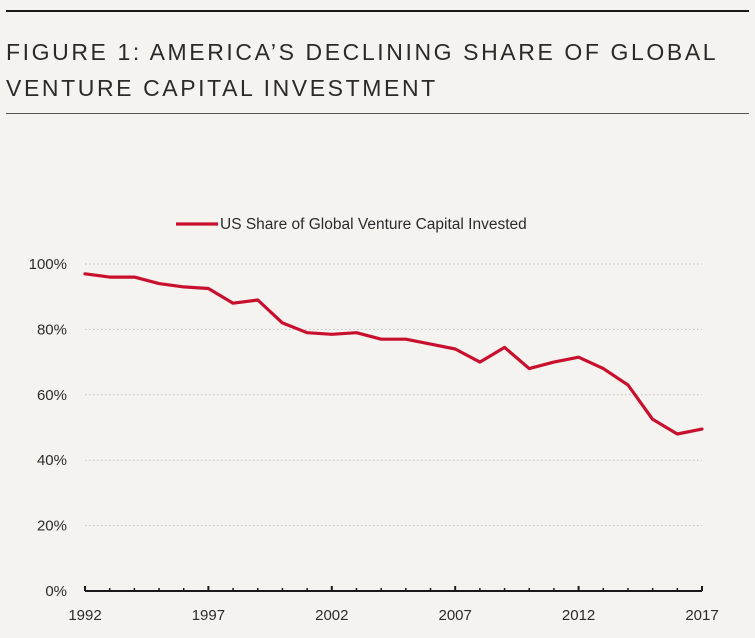 This screenshot has height=638, width=755. What do you see at coordinates (455, 615) in the screenshot?
I see `x-tick-label: 2007` at bounding box center [455, 615].